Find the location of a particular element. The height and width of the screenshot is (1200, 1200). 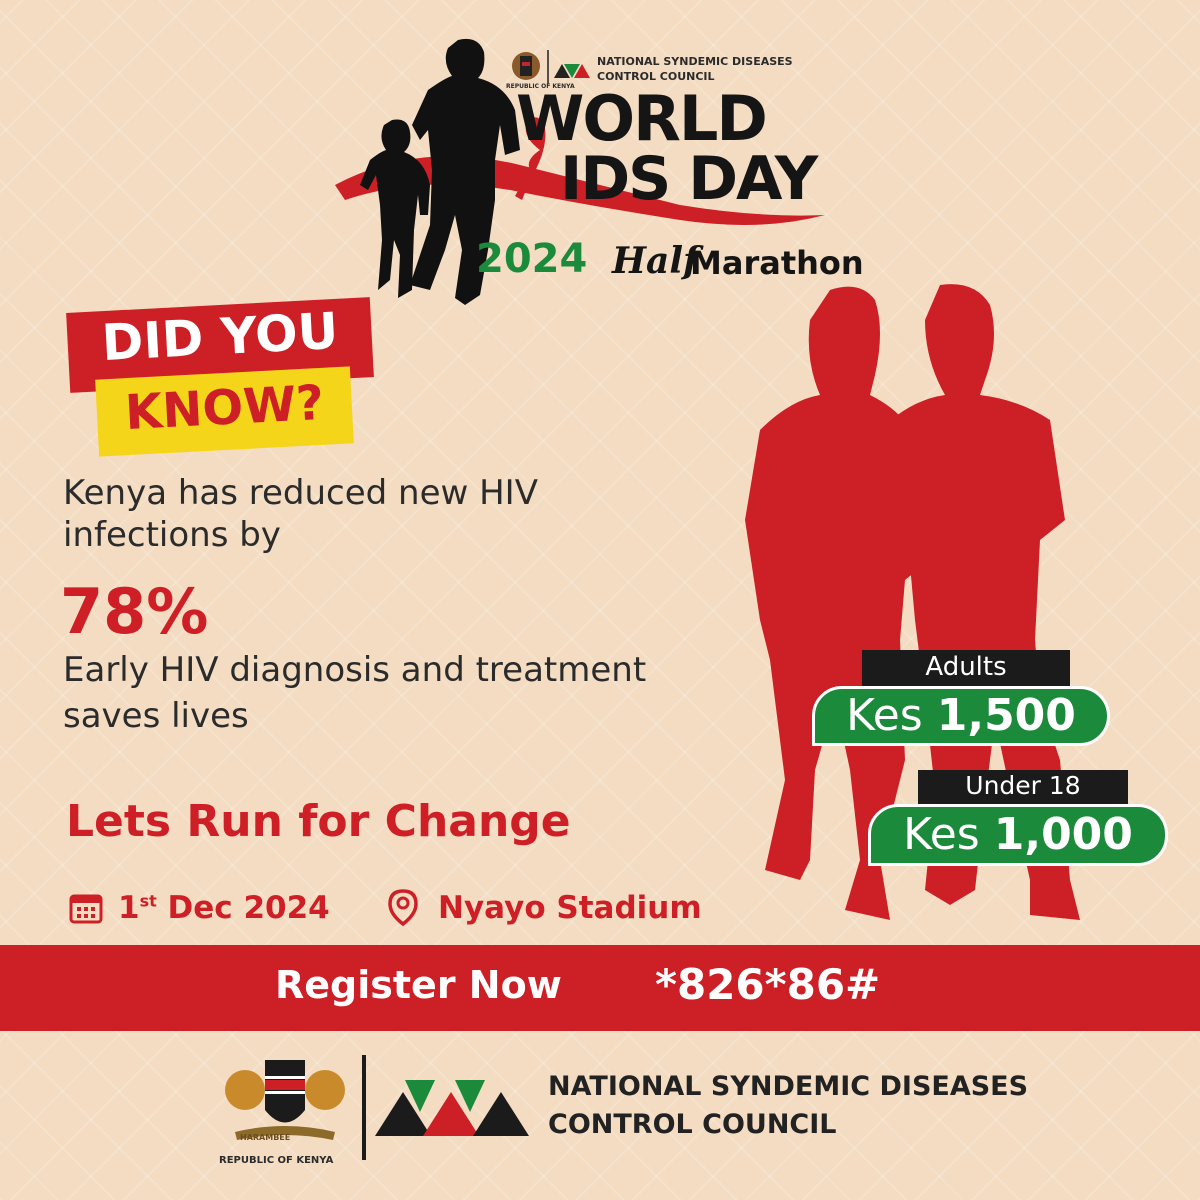

price-value: Kes 1,500 is located at coordinates (961, 715).